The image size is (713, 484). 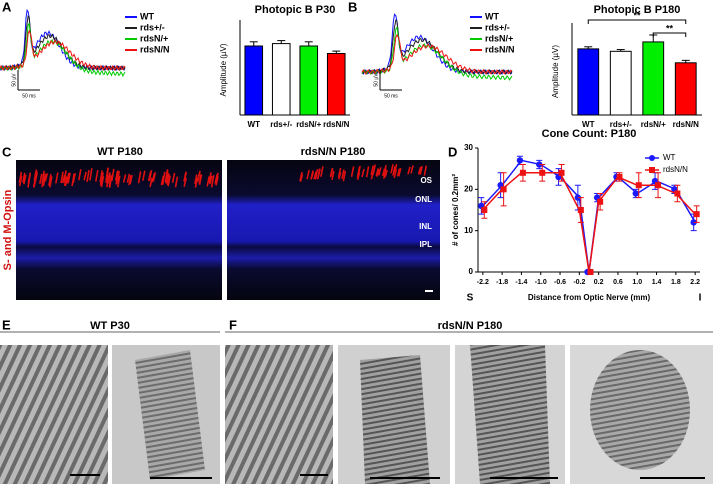 What do you see at coordinates (483, 282) in the screenshot?
I see `x-tick-label: -2.2` at bounding box center [483, 282].